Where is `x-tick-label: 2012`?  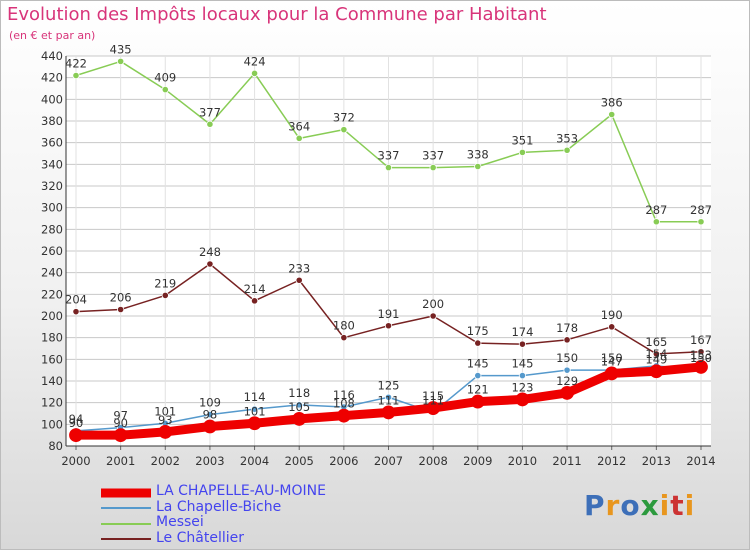 x-tick-label: 2012 is located at coordinates (611, 461).